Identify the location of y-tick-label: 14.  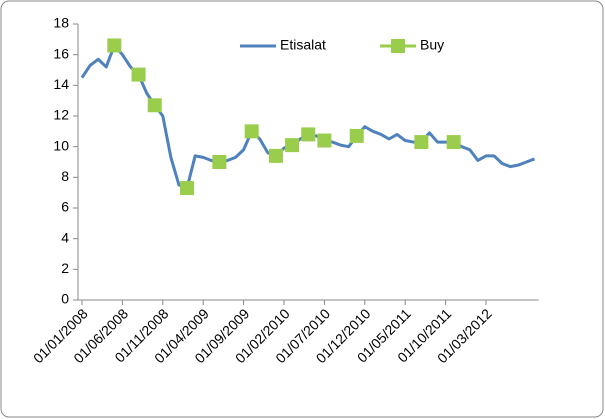
(61, 84).